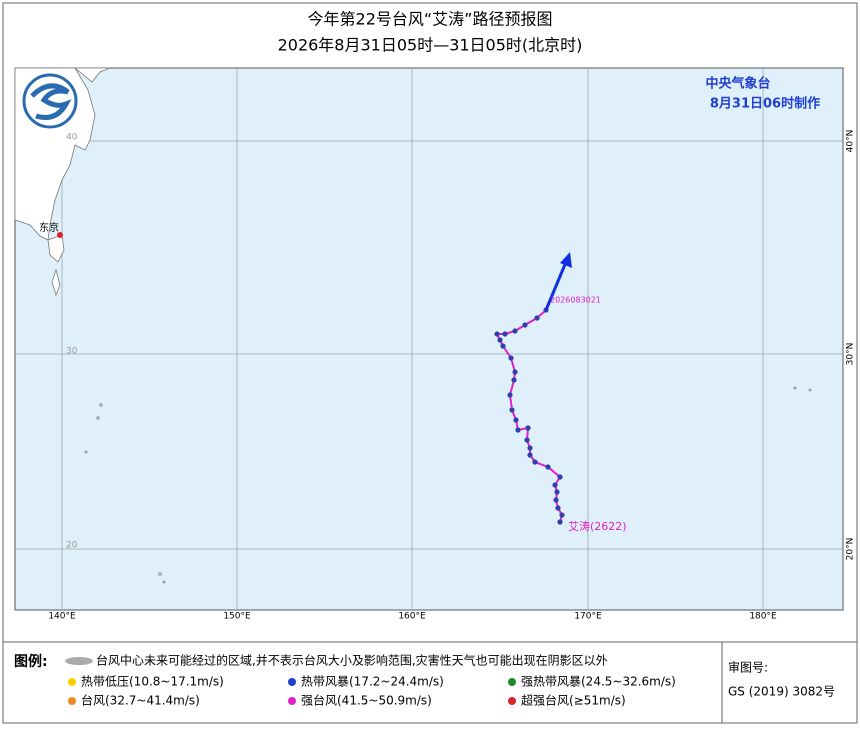  I want to click on legend-box, so click(430, 682).